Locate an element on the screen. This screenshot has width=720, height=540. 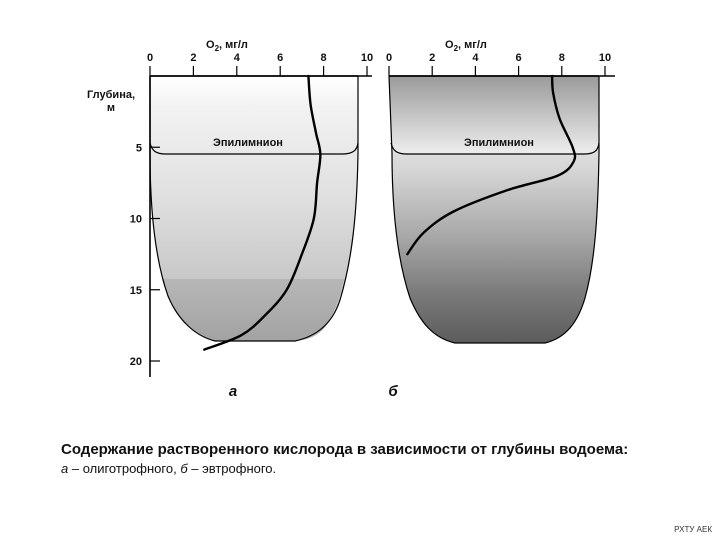
panel-letter-a: а is located at coordinates (233, 391).